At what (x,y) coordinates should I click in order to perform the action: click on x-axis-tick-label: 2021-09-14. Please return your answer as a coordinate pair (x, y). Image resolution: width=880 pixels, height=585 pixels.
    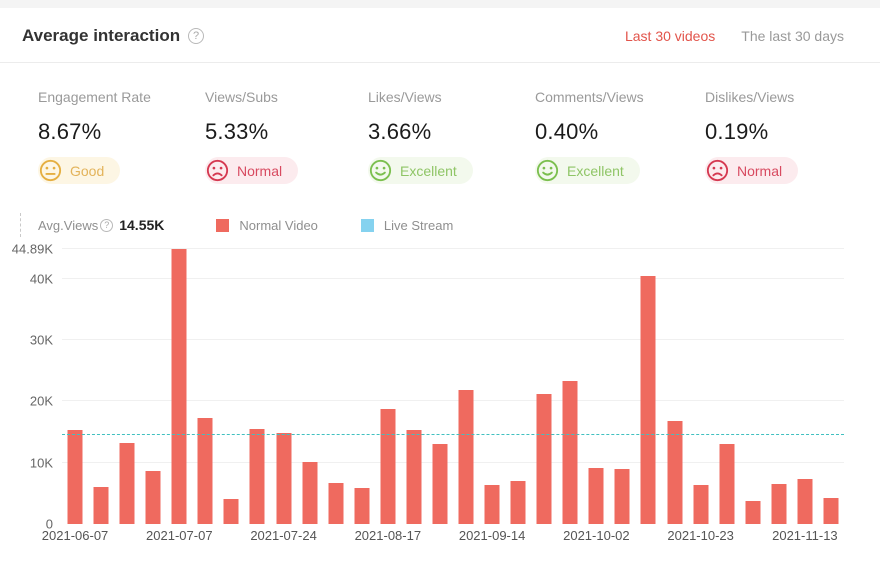
    Looking at the image, I should click on (492, 535).